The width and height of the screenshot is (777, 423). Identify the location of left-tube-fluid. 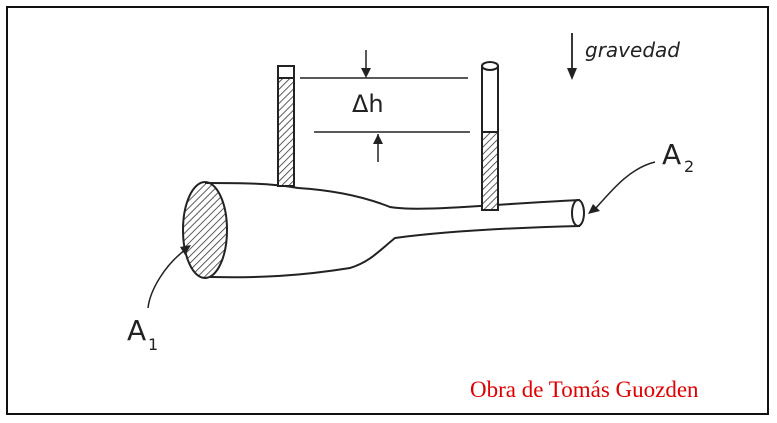
(286, 131).